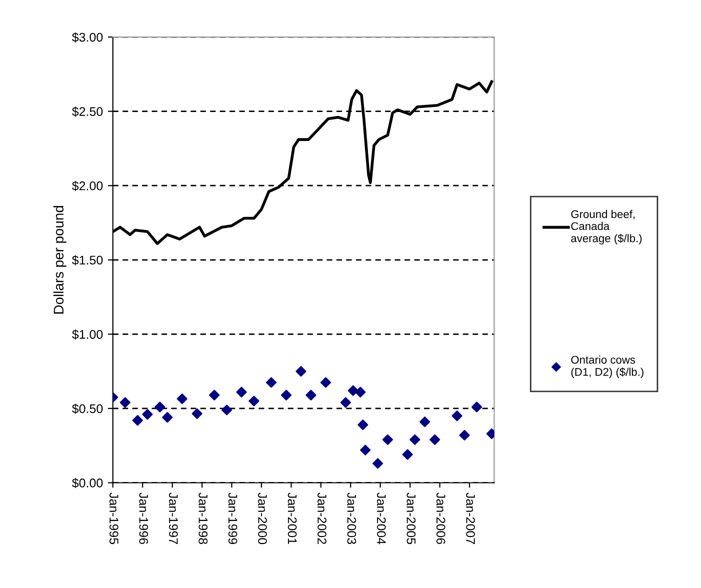 This screenshot has width=701, height=588. Describe the element at coordinates (411, 518) in the screenshot. I see `x-tick-label: Jan-2005` at that location.